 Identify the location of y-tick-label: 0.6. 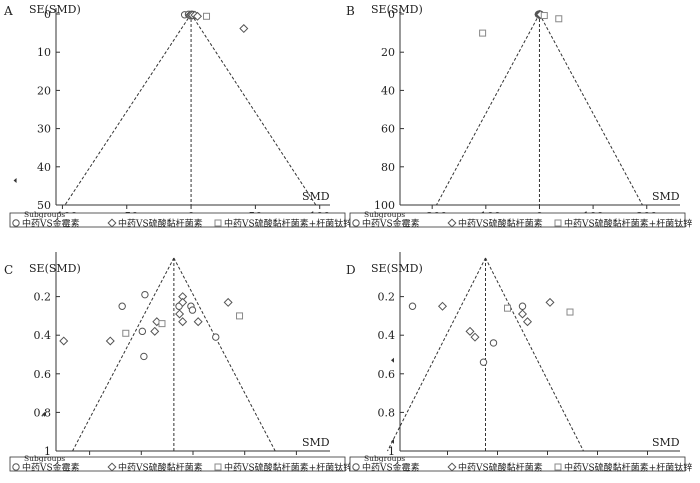
(387, 374).